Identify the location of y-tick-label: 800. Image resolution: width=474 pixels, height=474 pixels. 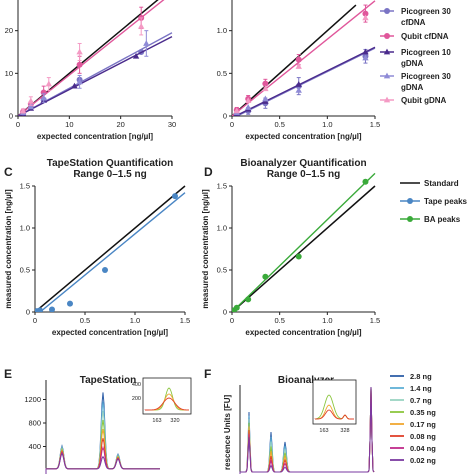
(34, 423).